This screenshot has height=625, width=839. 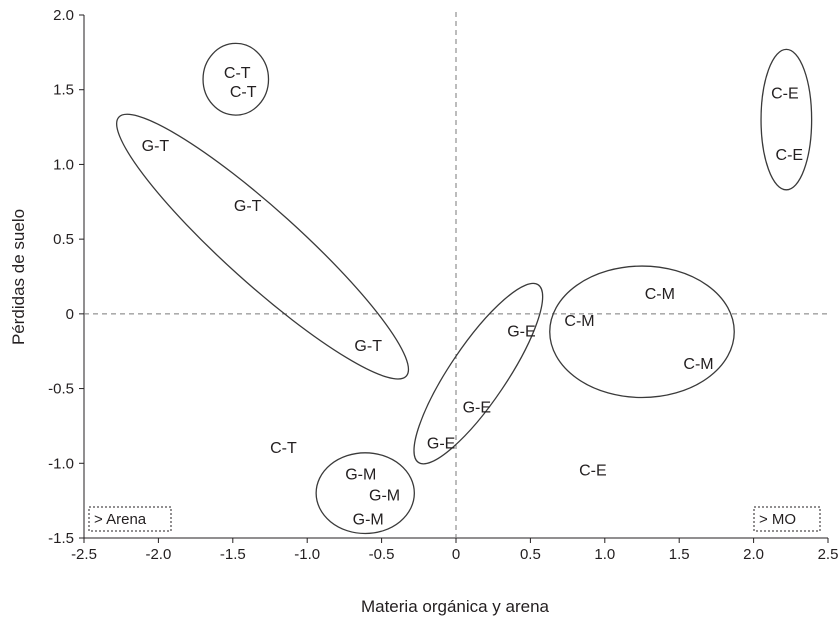 I want to click on y-tick-label: -1.0, so click(x=61, y=463).